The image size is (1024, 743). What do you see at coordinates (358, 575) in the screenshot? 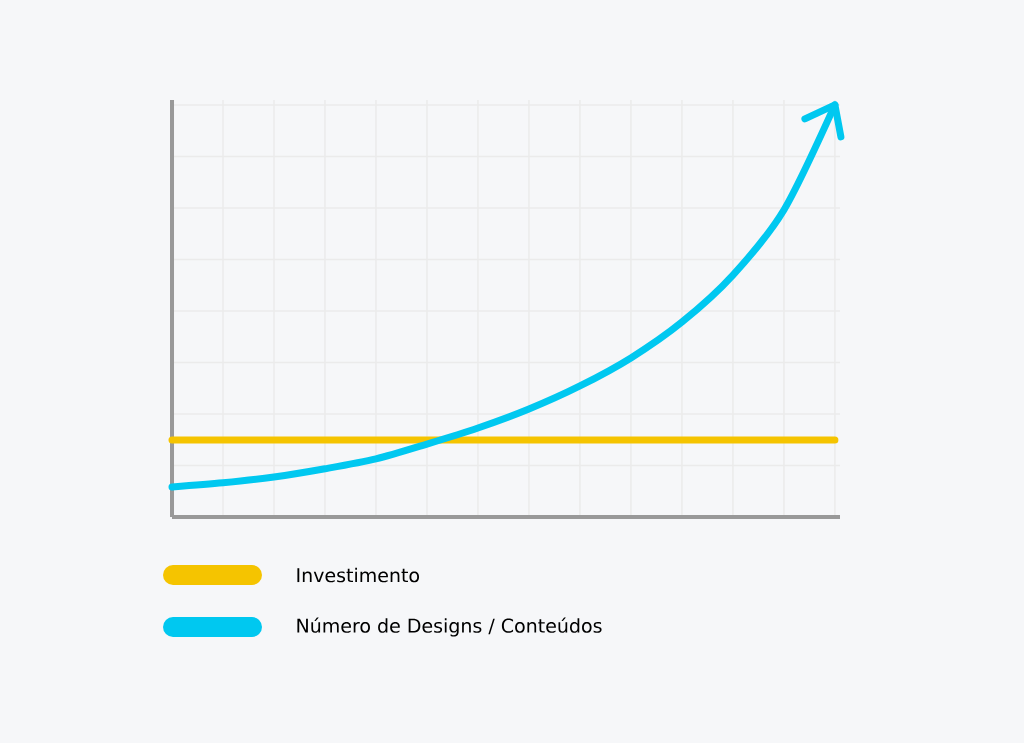
I see `legend-label: Investimento` at bounding box center [358, 575].